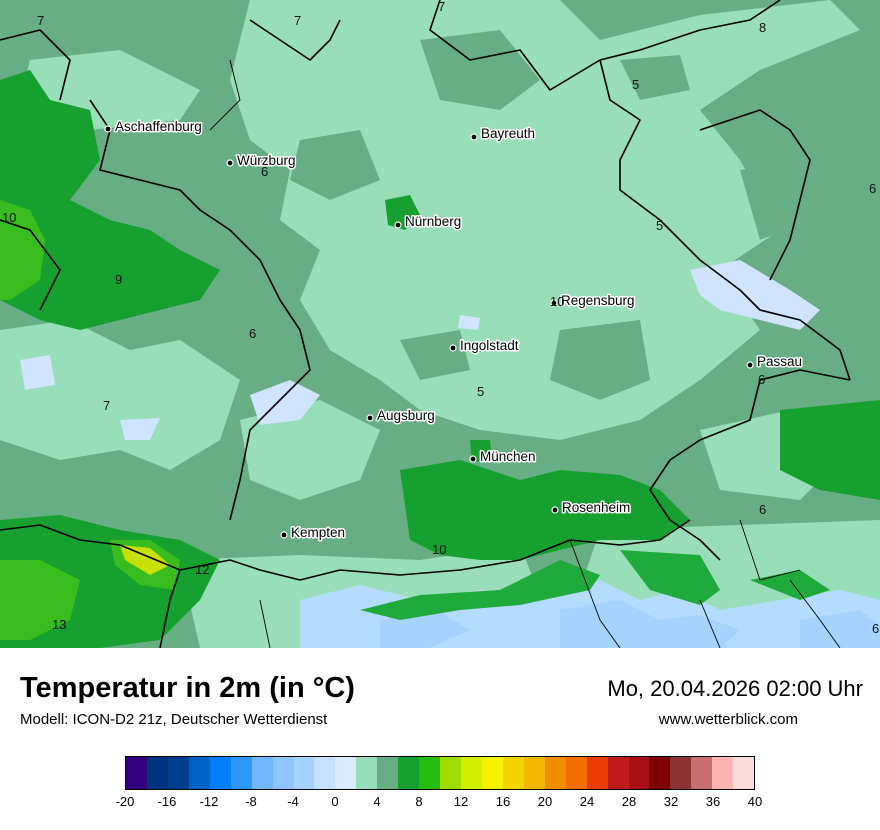 The image size is (880, 830). I want to click on color-scale-tick: 16, so click(503, 801).